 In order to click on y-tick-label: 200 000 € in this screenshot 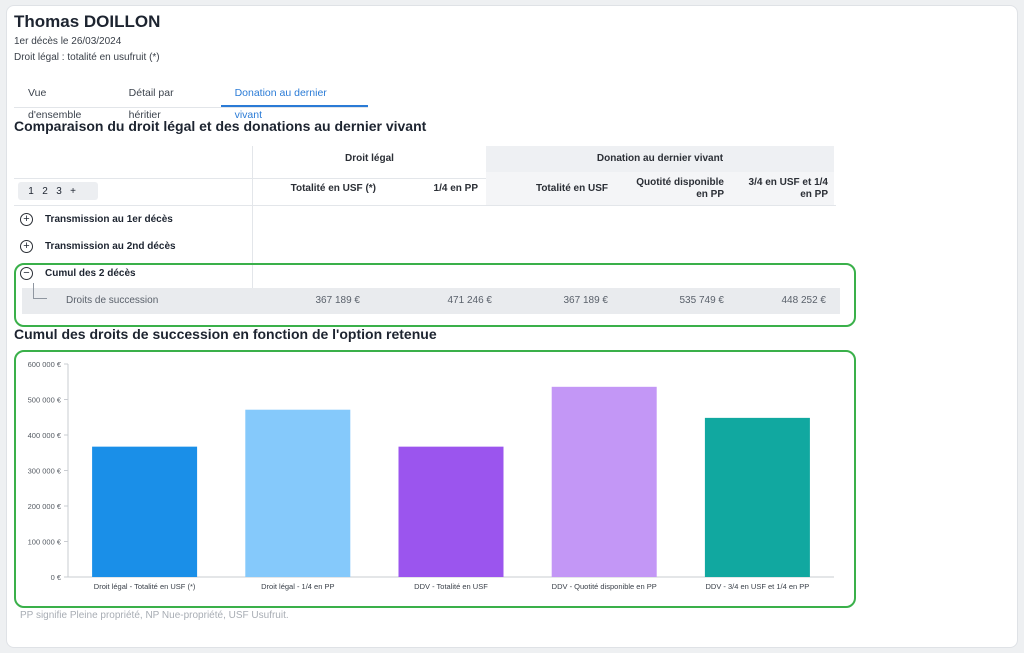, I will do `click(45, 506)`.